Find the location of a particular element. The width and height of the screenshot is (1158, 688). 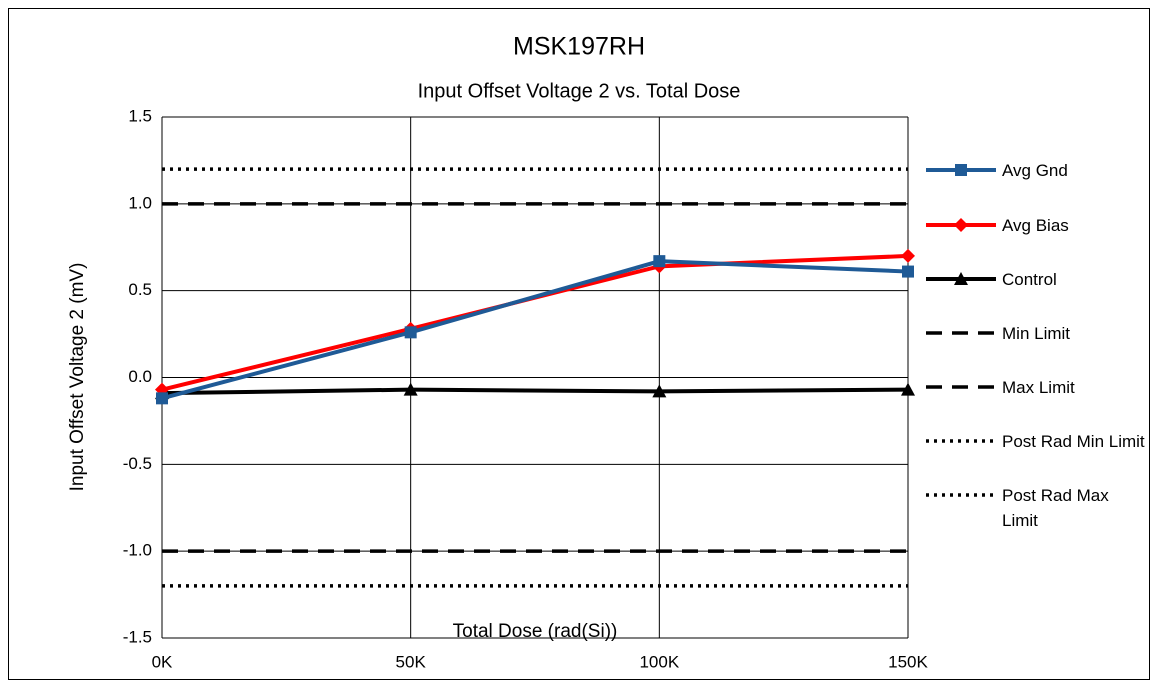

y-tick-label: 0.0 is located at coordinates (140, 376).